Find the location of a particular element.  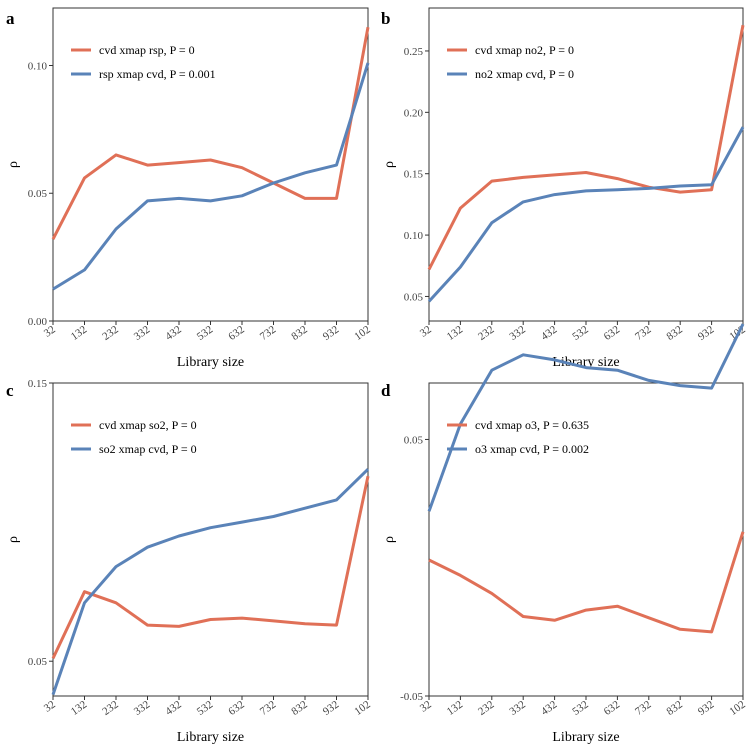

legend-label-1: cvd xmap o3, P = 0.635 is located at coordinates (532, 425).